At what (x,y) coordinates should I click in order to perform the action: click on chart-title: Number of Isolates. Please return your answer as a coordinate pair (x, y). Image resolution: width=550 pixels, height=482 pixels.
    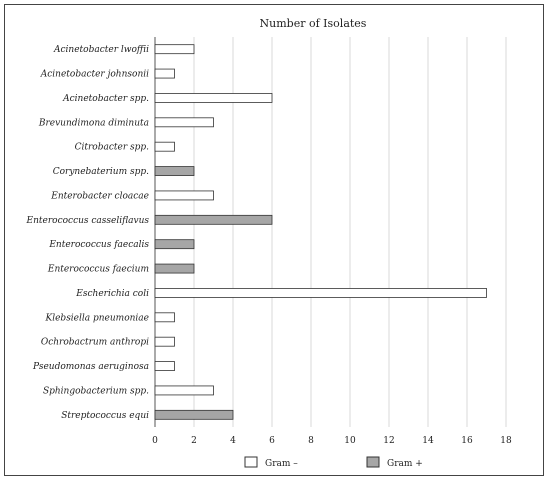
    Looking at the image, I should click on (313, 23).